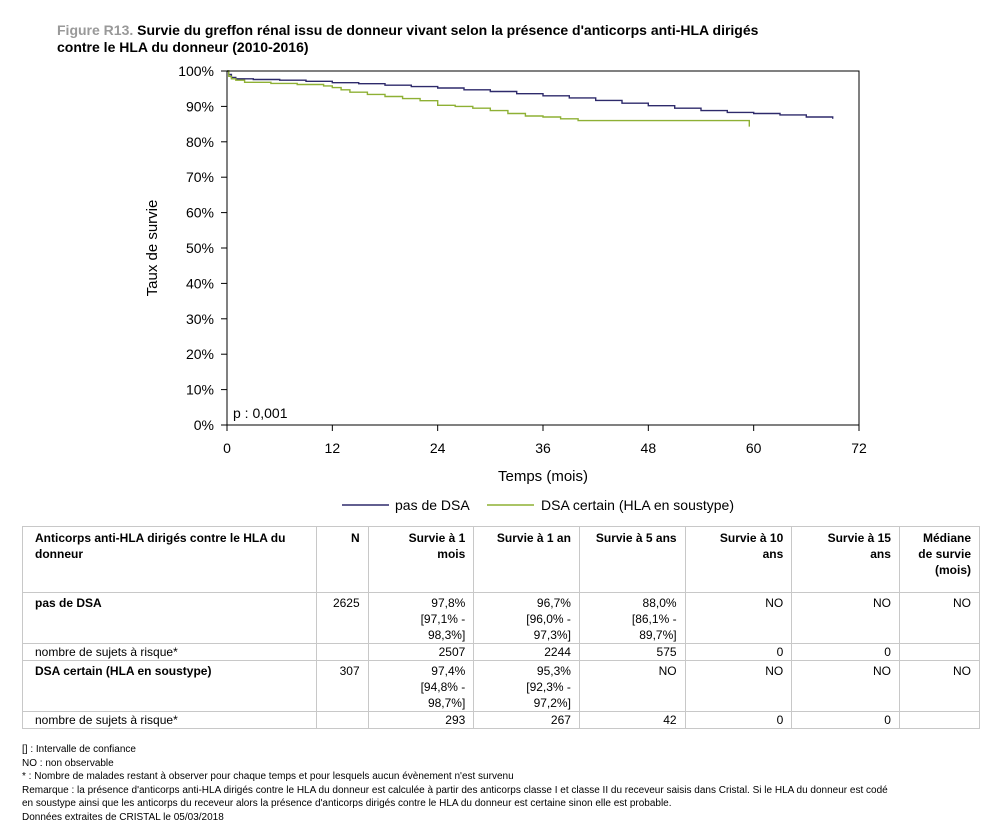 The height and width of the screenshot is (828, 1000). Describe the element at coordinates (632, 686) in the screenshot. I see `cell-survie-5-ans: NO` at that location.